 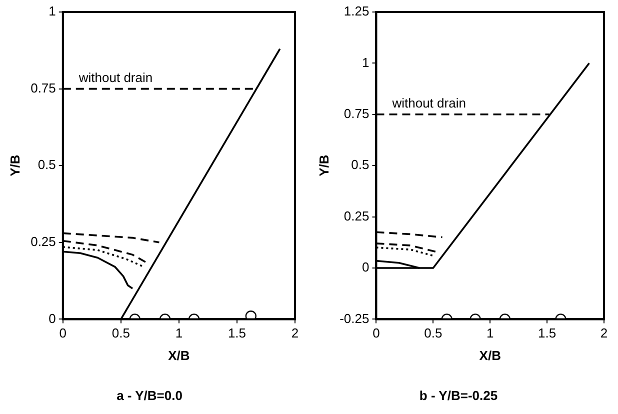 I want to click on text: a - Y/B=0.0, so click(x=149, y=395).